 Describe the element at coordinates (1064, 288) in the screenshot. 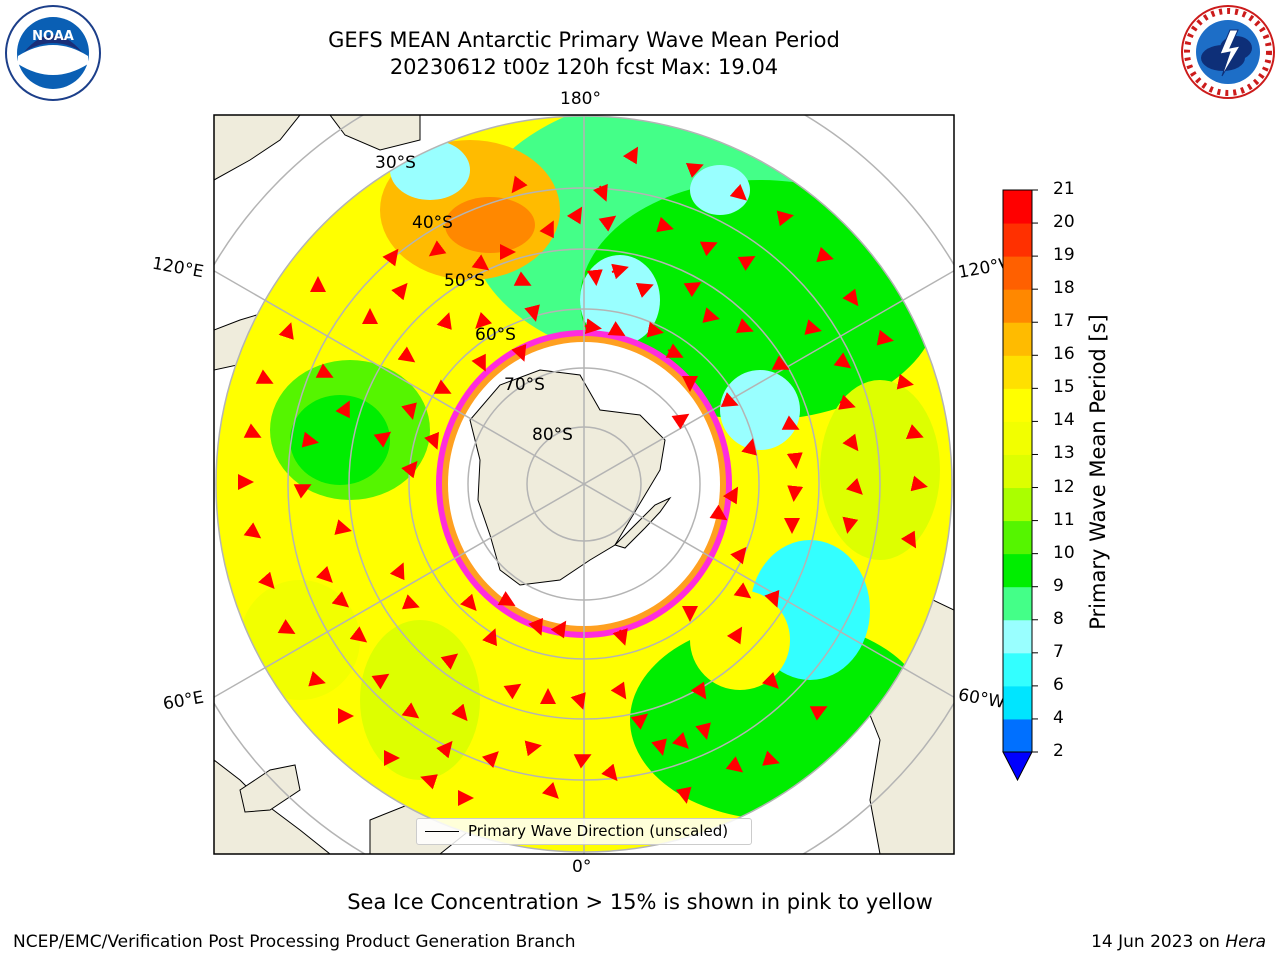

I see `colorbar-tick-label: 18` at that location.